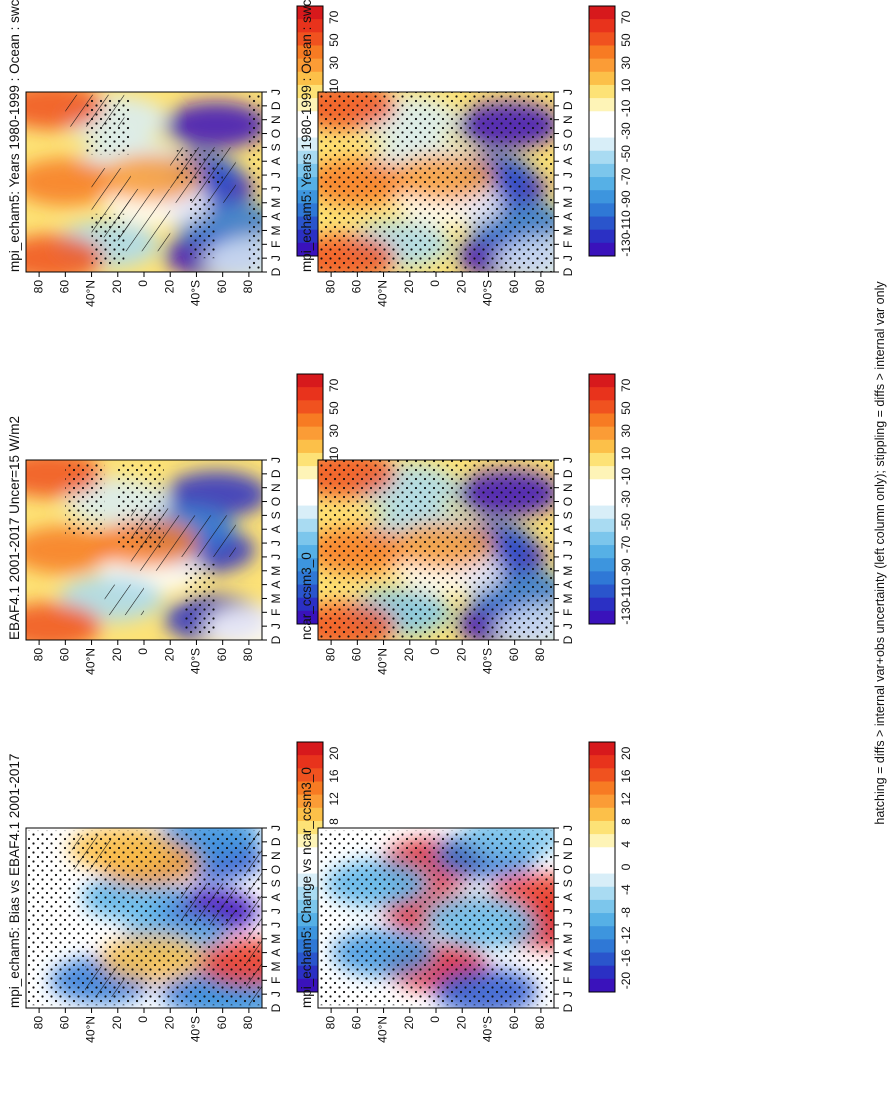  I want to click on colorbar-label: 12, so click(334, 799).